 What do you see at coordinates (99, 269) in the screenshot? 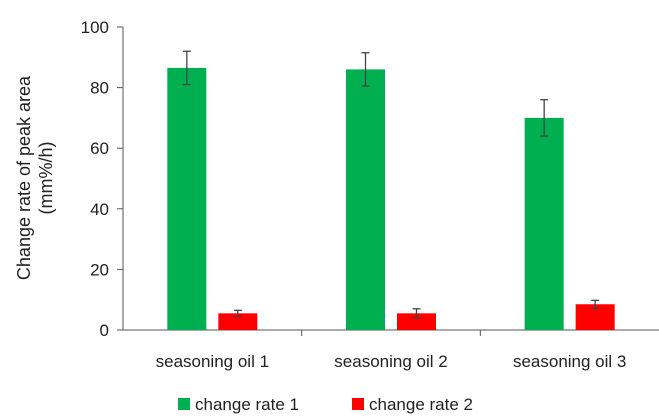
I see `y-tick-label: 20` at bounding box center [99, 269].